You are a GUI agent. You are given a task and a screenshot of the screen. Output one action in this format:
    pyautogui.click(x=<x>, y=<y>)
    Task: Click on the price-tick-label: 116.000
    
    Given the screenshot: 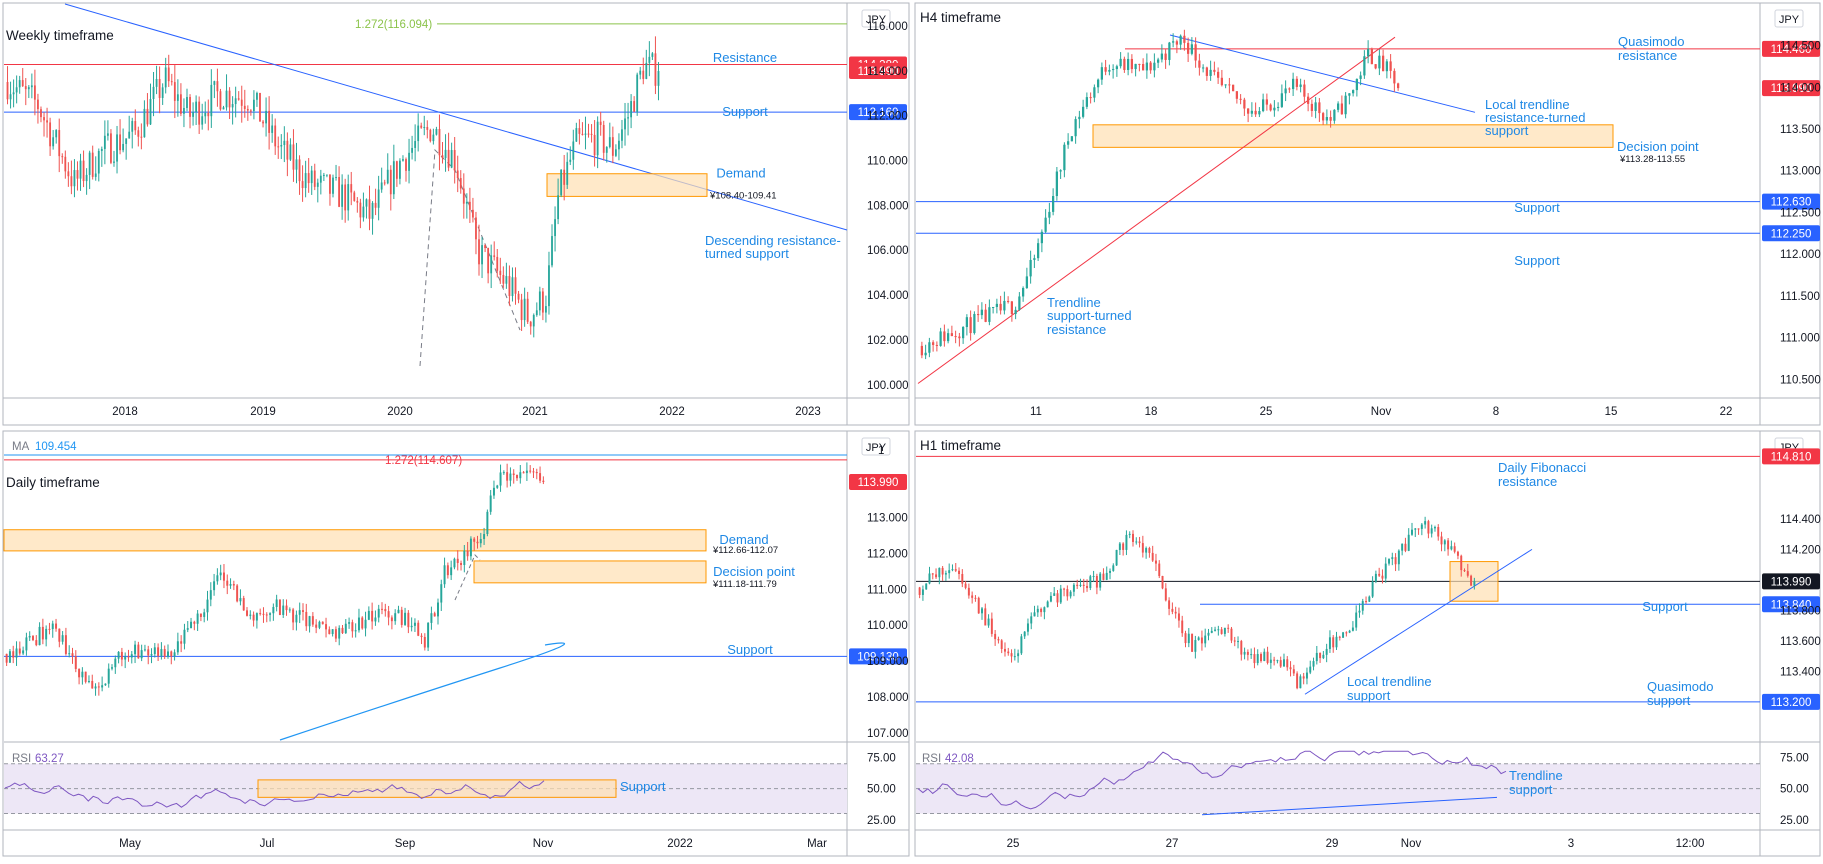 What is the action you would take?
    pyautogui.click(x=887, y=27)
    